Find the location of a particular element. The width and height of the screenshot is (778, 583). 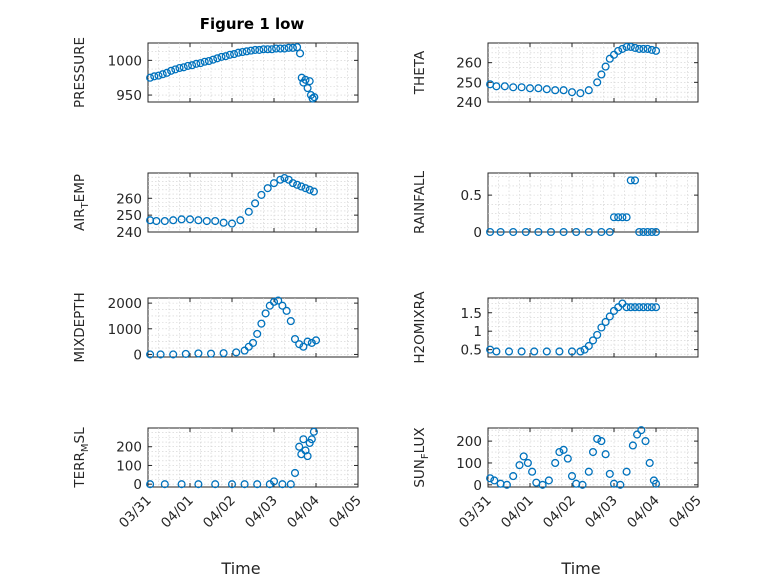

y-axis-label: AIRTEMP is located at coordinates (81, 202).